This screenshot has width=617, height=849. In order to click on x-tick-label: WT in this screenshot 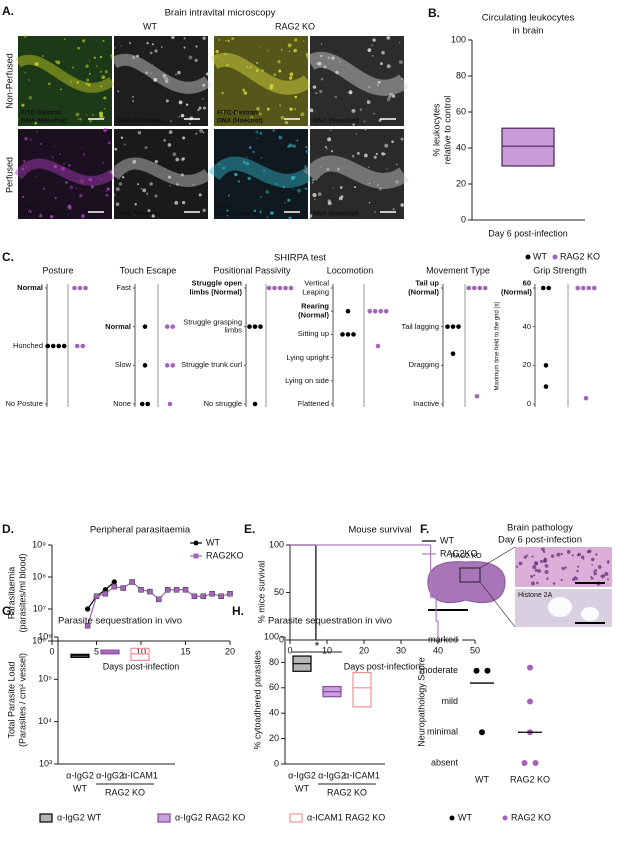, I will do `click(482, 779)`.